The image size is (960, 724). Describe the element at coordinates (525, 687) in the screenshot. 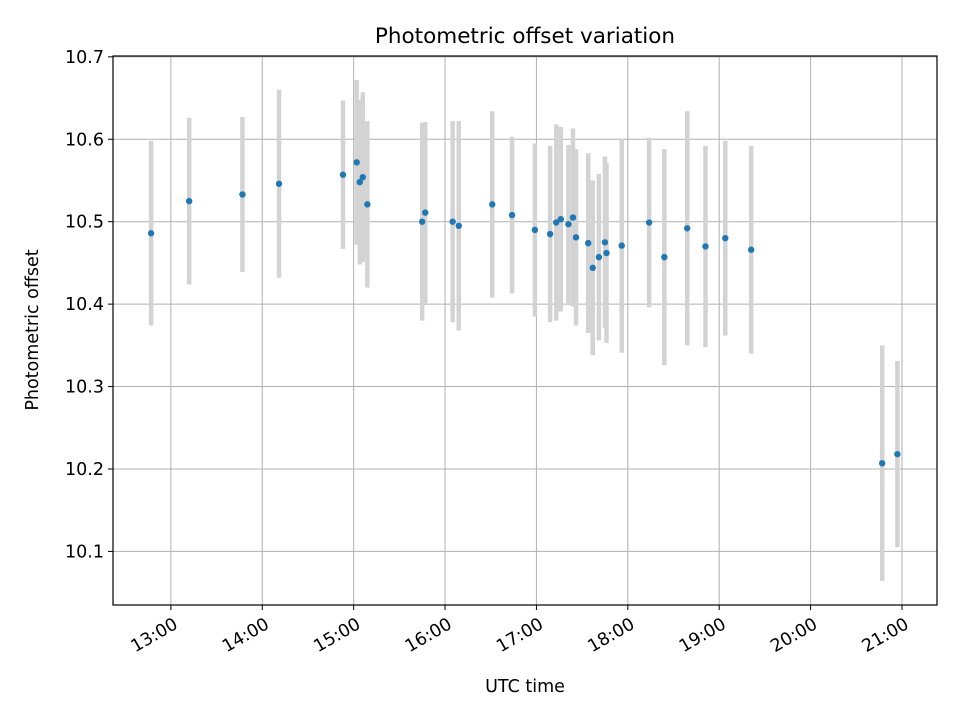

I see `x-axis-label: UTC time` at that location.